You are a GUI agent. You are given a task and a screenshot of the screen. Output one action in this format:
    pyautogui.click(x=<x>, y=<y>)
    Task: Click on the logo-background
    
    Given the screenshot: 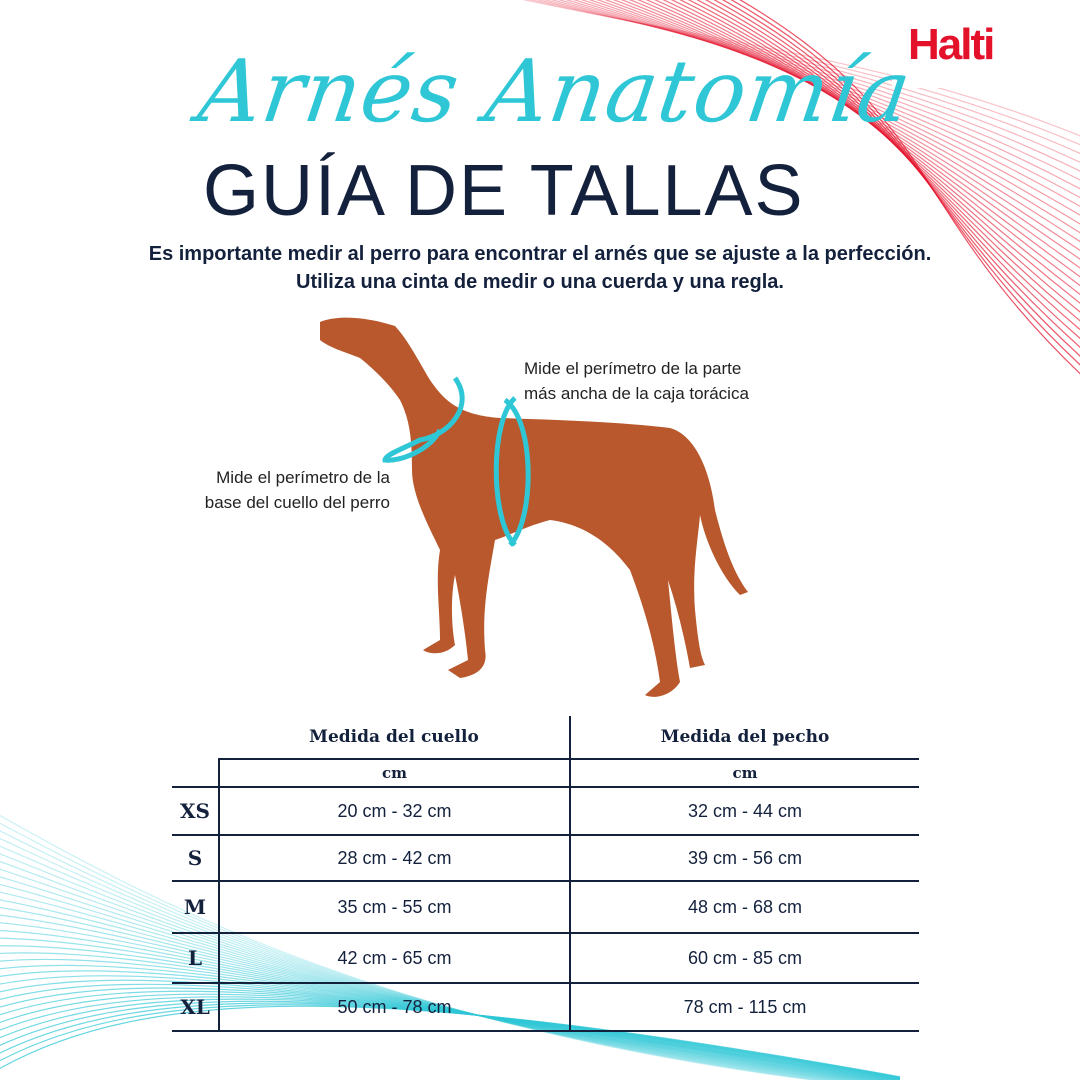 What is the action you would take?
    pyautogui.click(x=958, y=44)
    